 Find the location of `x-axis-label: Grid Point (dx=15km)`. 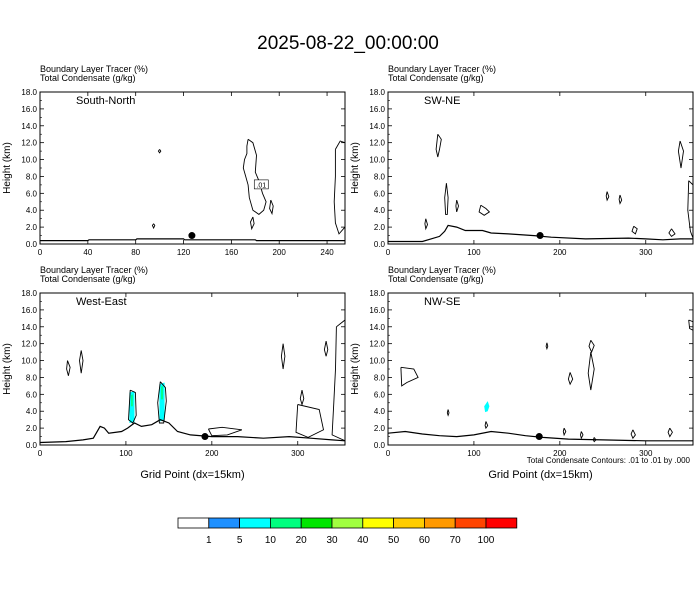

x-axis-label: Grid Point (dx=15km) is located at coordinates (192, 475).